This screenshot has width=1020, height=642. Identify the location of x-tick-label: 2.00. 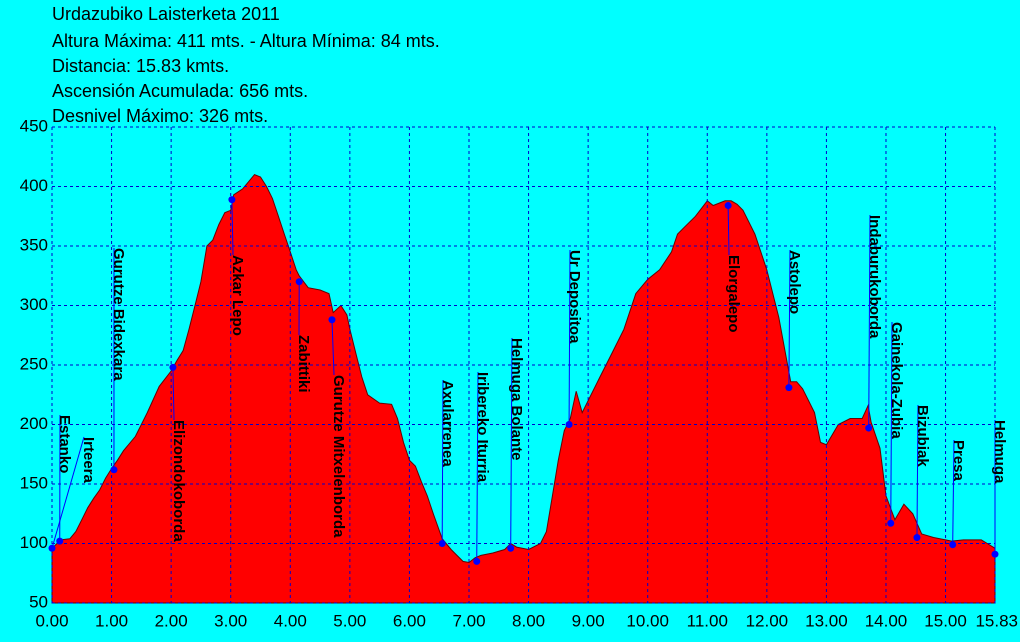
(171, 620).